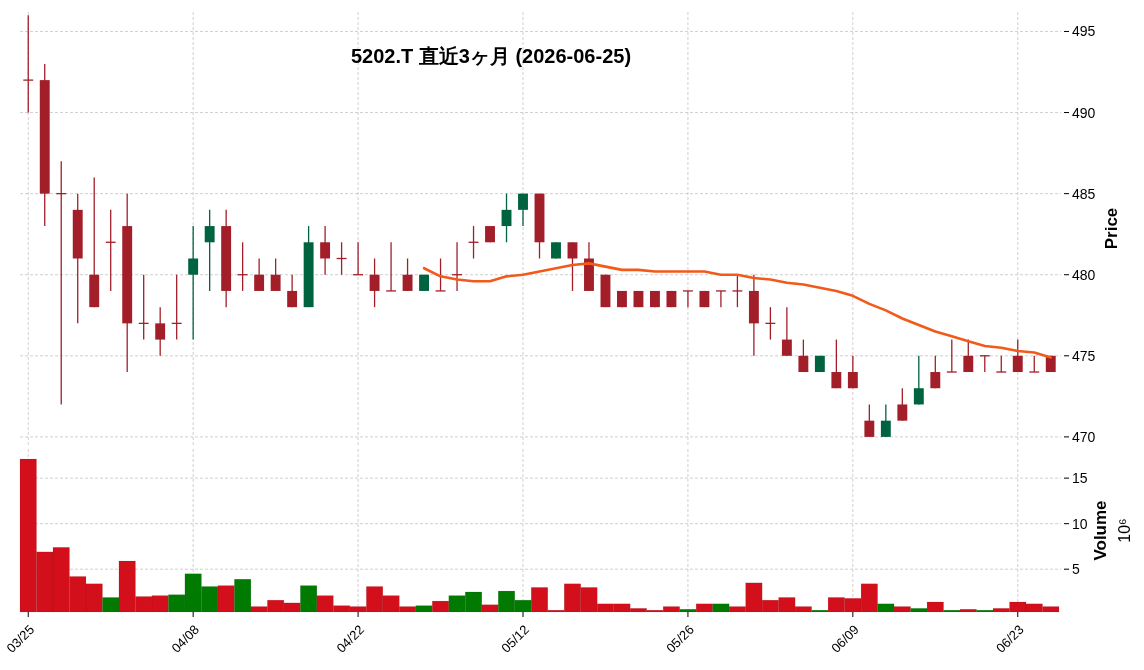 The width and height of the screenshot is (1144, 670). What do you see at coordinates (1084, 193) in the screenshot?
I see `y-tick-label: 485` at bounding box center [1084, 193].